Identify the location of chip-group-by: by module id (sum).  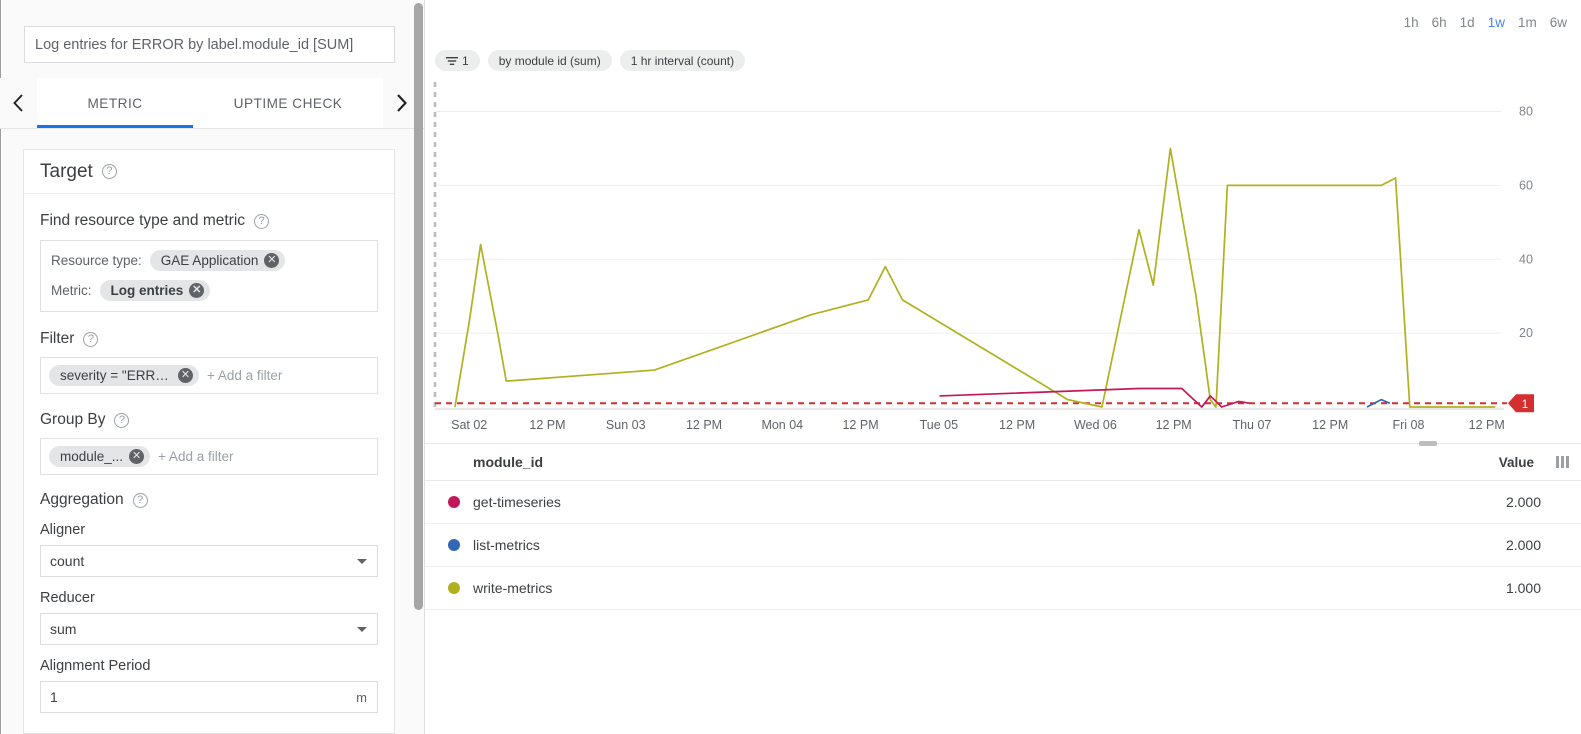
(549, 60).